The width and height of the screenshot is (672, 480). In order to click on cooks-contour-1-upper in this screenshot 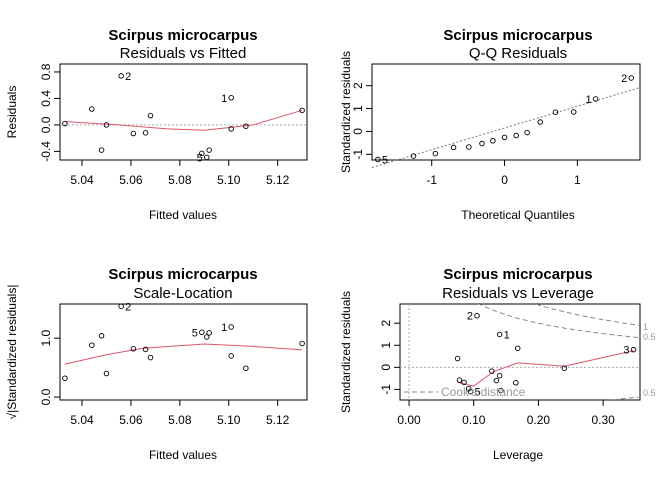, I will do `click(586, 315)`.